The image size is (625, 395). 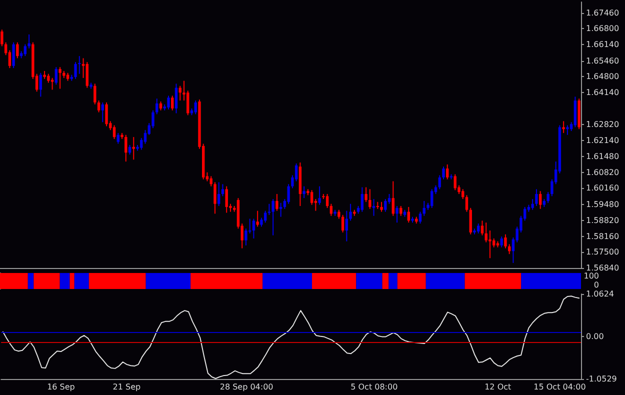 I want to click on x-tick-label: 16 Sep, so click(x=61, y=387).